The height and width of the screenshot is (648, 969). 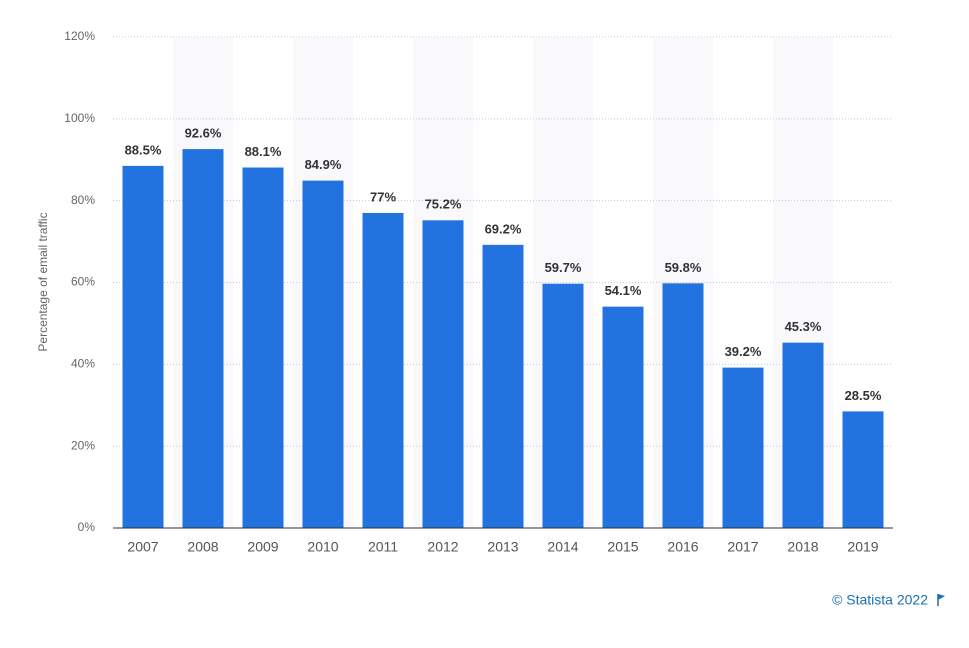 I want to click on x-tick-label: 2015, so click(x=622, y=547).